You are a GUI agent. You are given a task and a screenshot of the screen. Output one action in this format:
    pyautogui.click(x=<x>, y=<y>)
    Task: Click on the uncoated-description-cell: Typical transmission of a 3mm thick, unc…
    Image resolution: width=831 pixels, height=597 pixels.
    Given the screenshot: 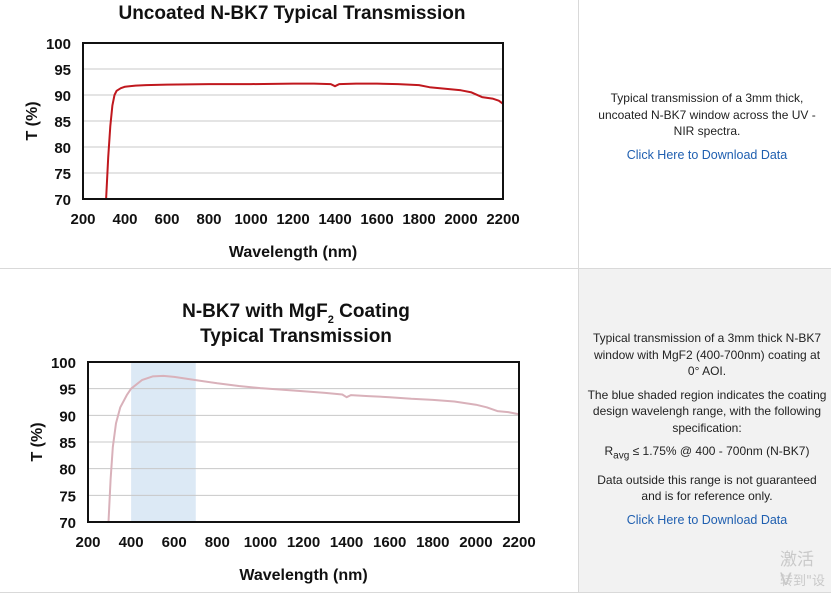 What is the action you would take?
    pyautogui.click(x=705, y=134)
    